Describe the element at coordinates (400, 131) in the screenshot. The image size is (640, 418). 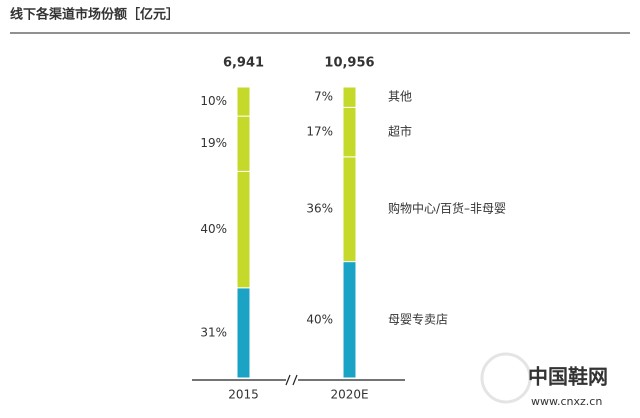
I see `series-label: 超市` at that location.